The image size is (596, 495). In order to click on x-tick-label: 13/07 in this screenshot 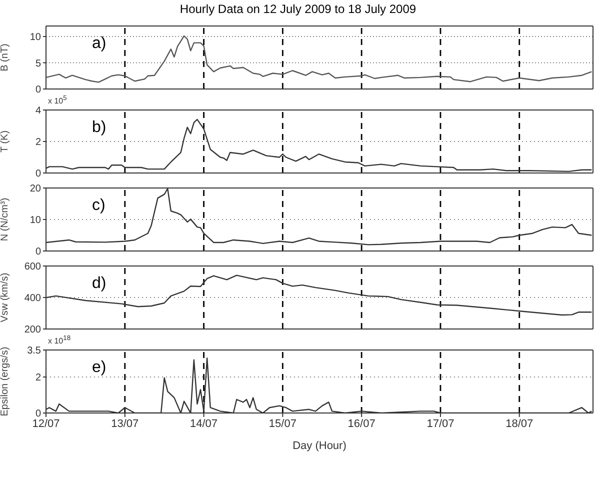, I will do `click(125, 424)`.